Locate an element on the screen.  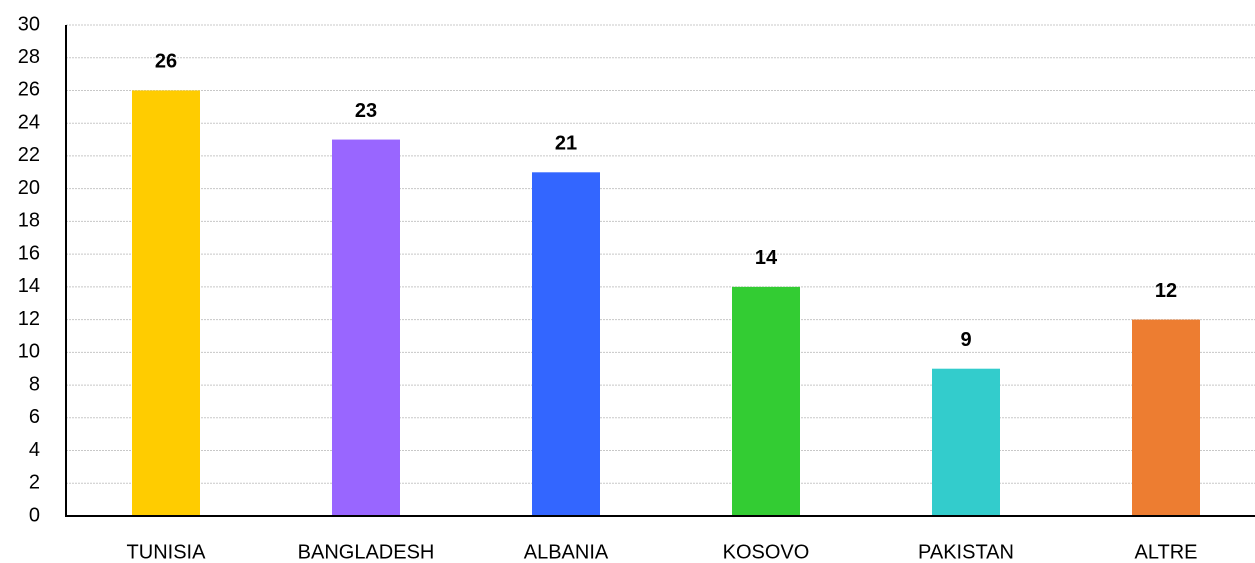
y-tick-label: 6 is located at coordinates (34, 417).